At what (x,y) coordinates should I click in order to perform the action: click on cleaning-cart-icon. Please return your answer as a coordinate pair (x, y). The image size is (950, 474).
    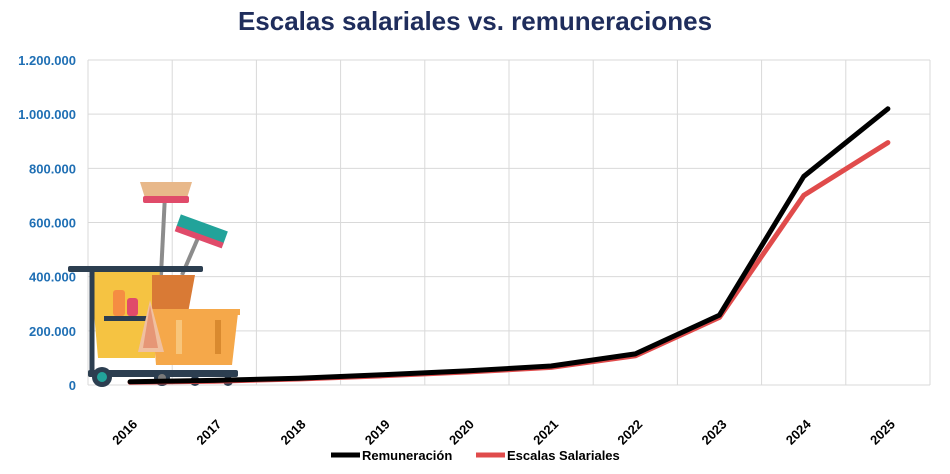
    Looking at the image, I should click on (154, 284).